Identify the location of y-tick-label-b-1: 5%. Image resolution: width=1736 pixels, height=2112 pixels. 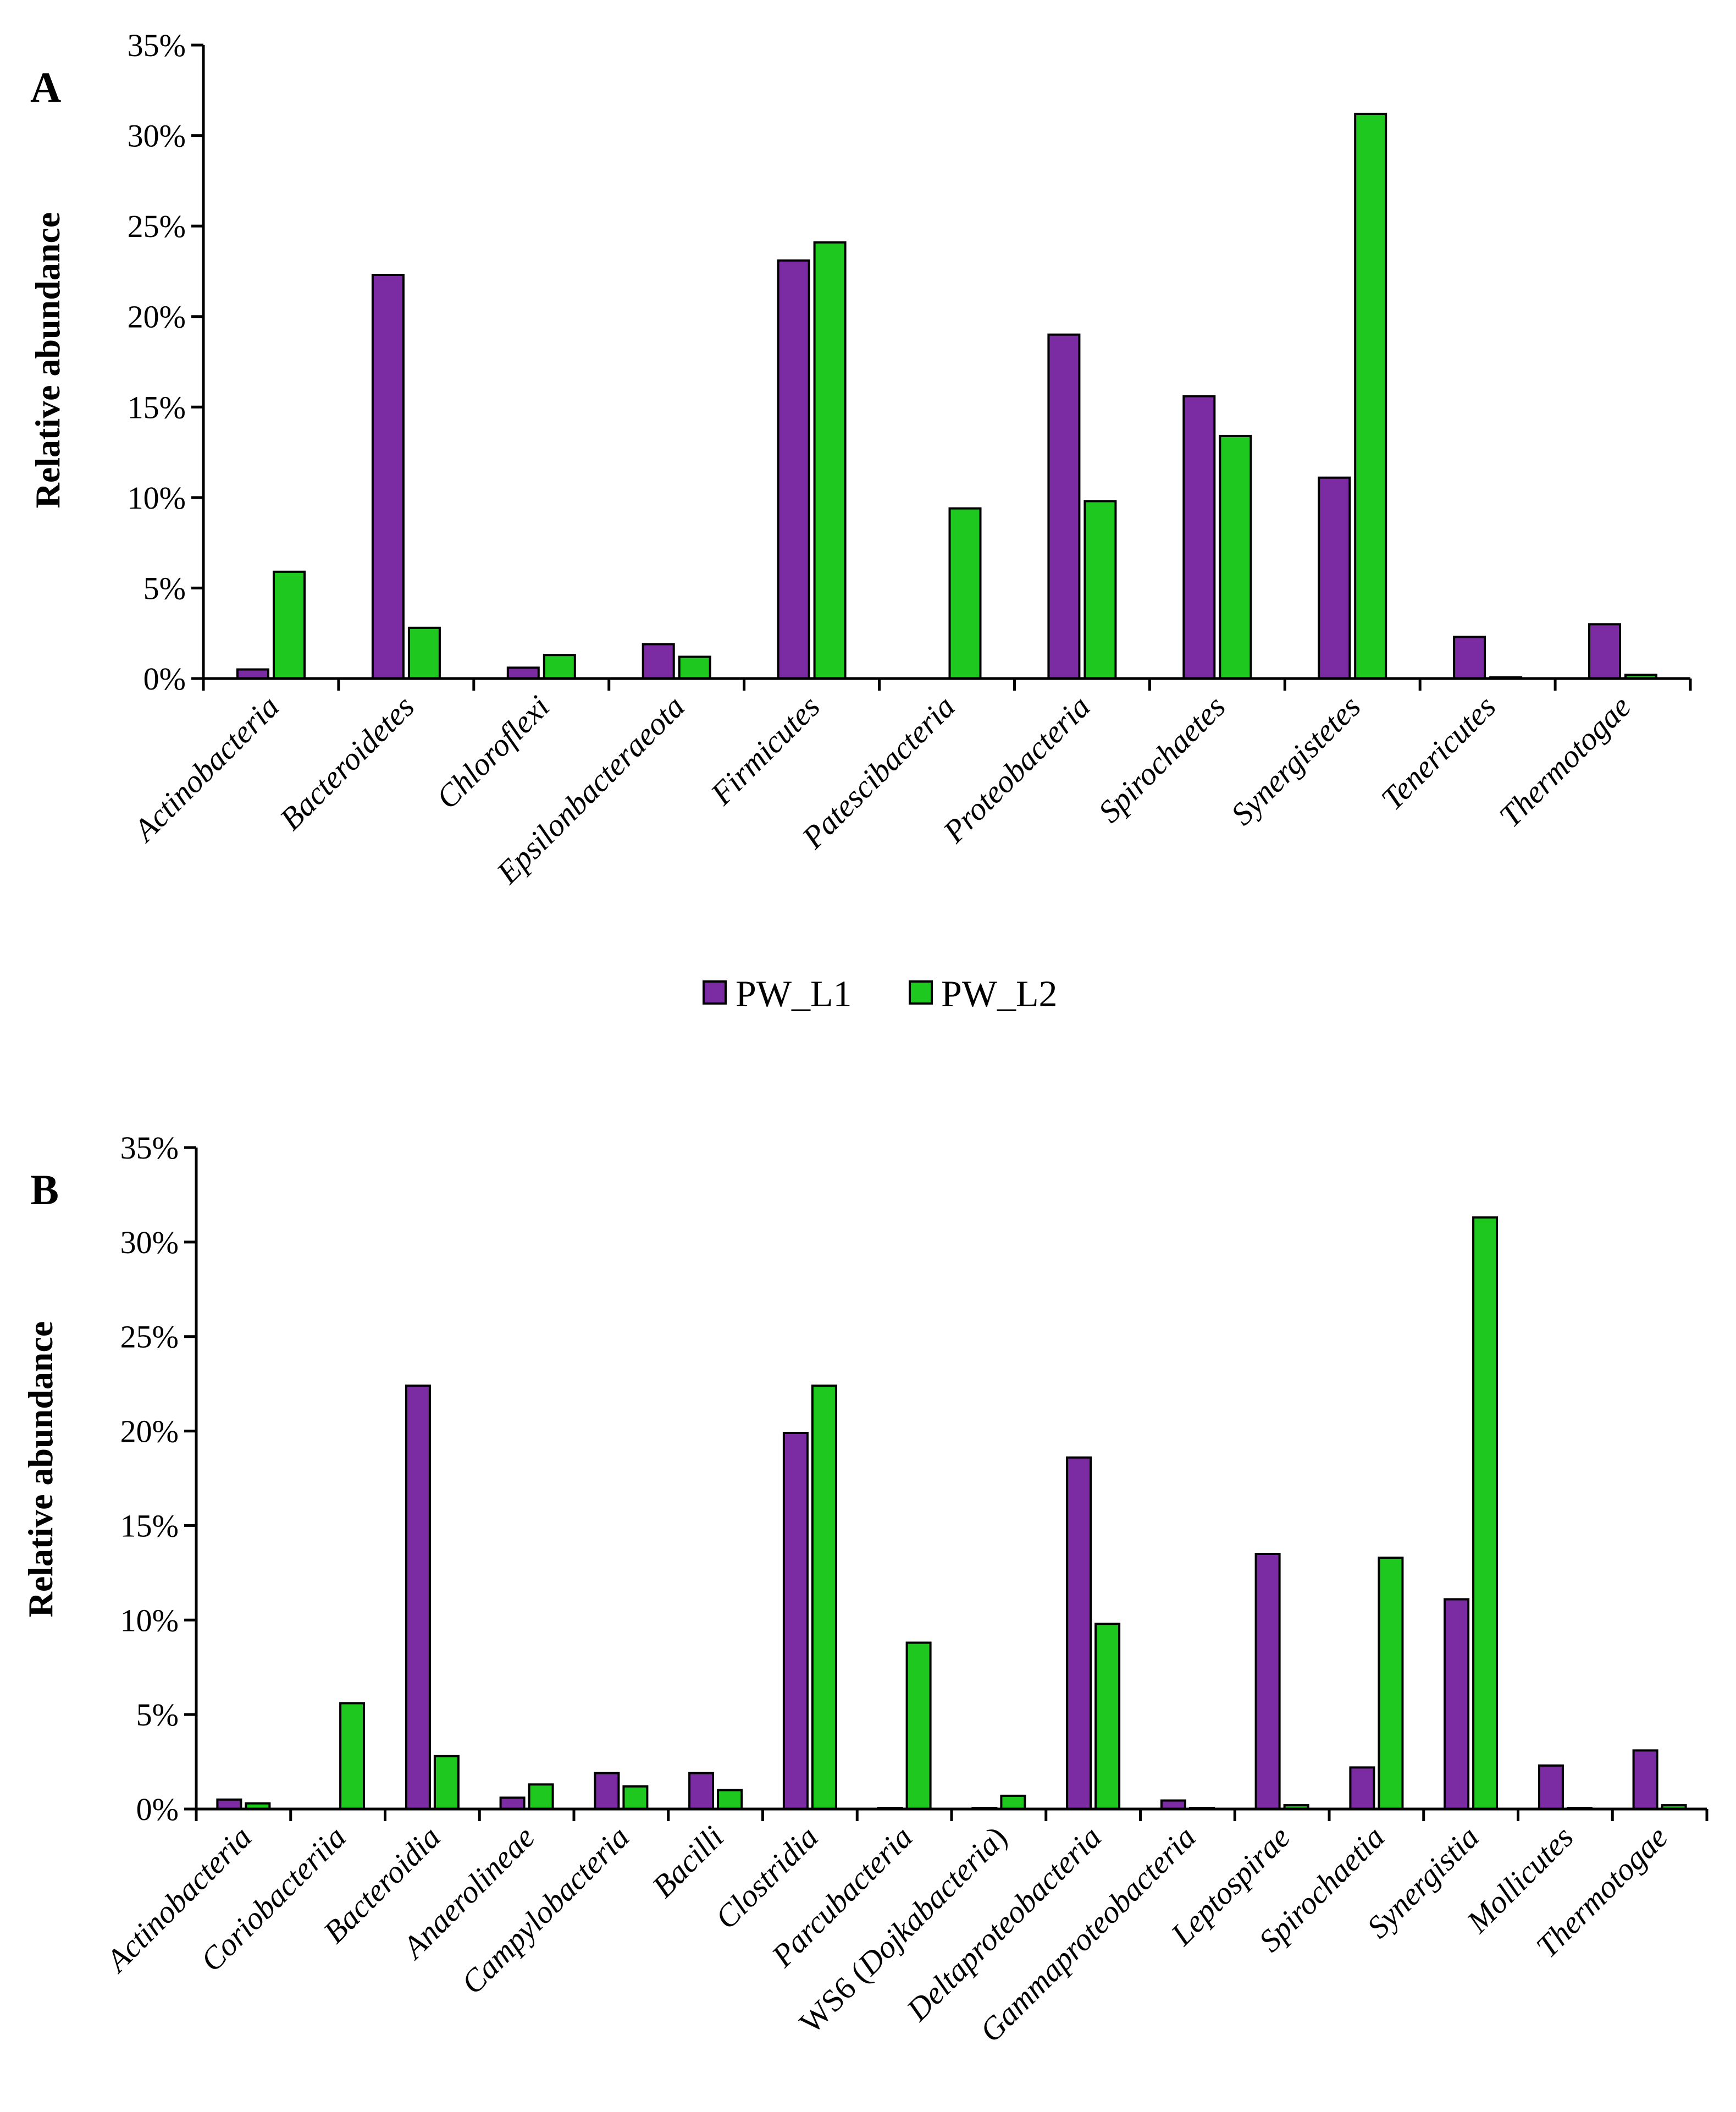
(157, 1715).